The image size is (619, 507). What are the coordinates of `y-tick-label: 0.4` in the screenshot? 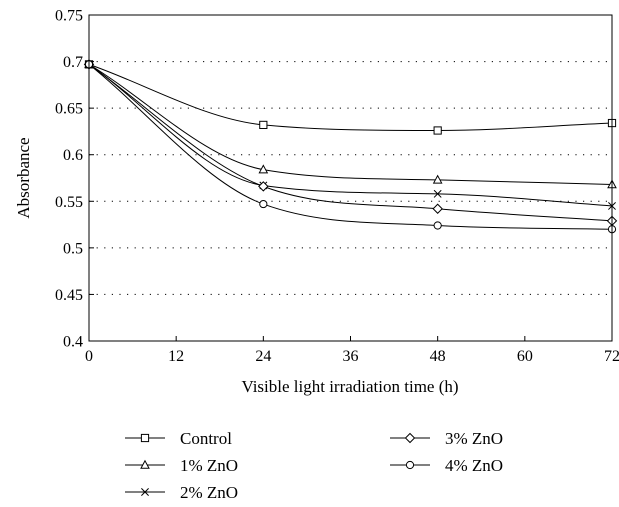 It's located at (73, 342).